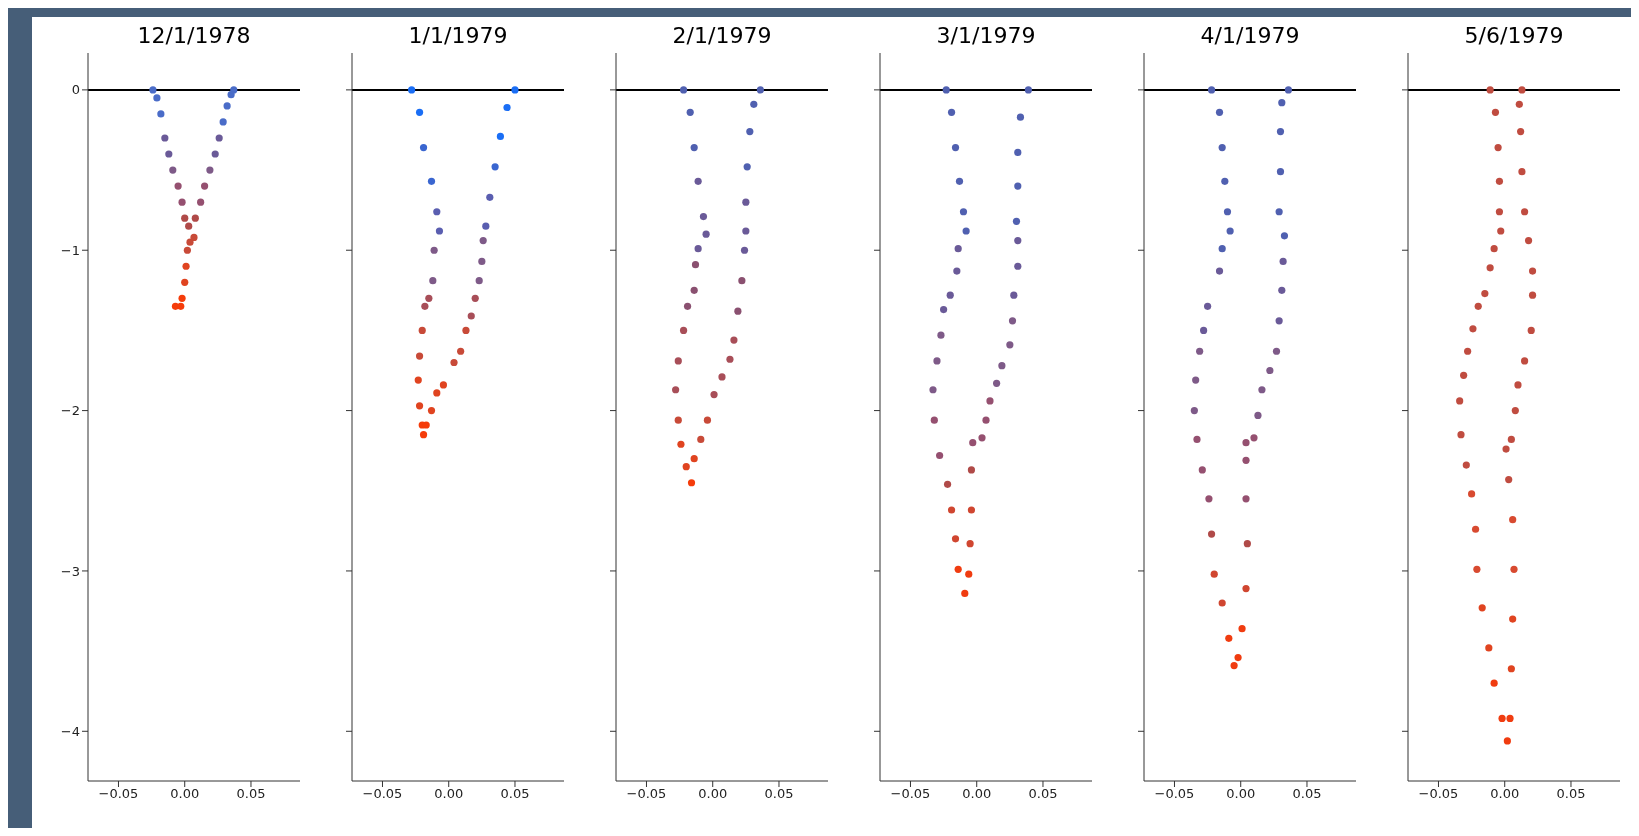  I want to click on y-tick-label: −1, so click(70, 250).